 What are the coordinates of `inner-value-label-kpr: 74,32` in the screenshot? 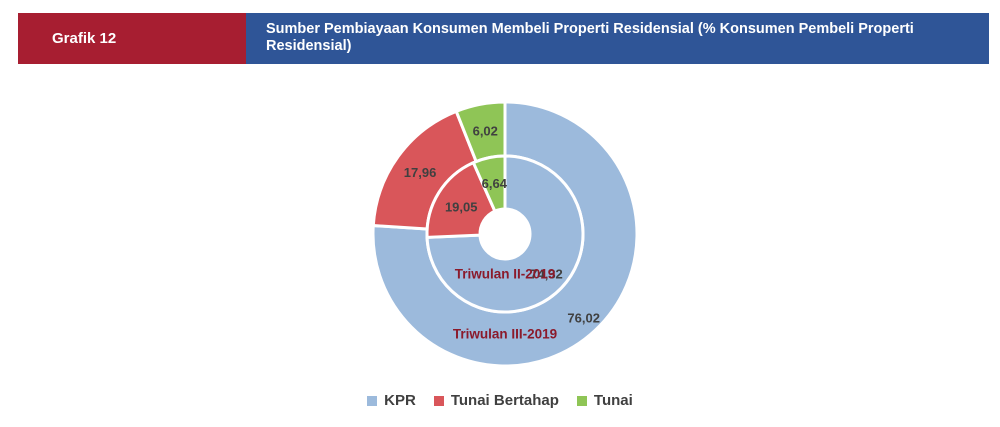 It's located at (546, 273).